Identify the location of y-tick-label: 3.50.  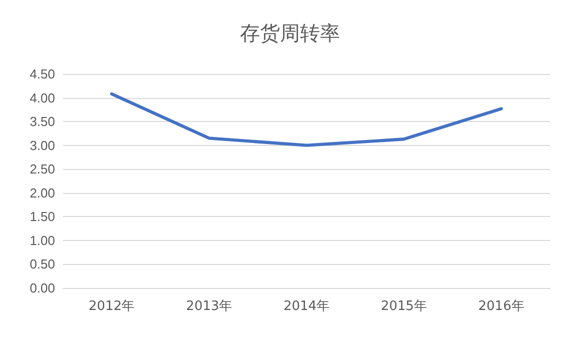
(42, 122).